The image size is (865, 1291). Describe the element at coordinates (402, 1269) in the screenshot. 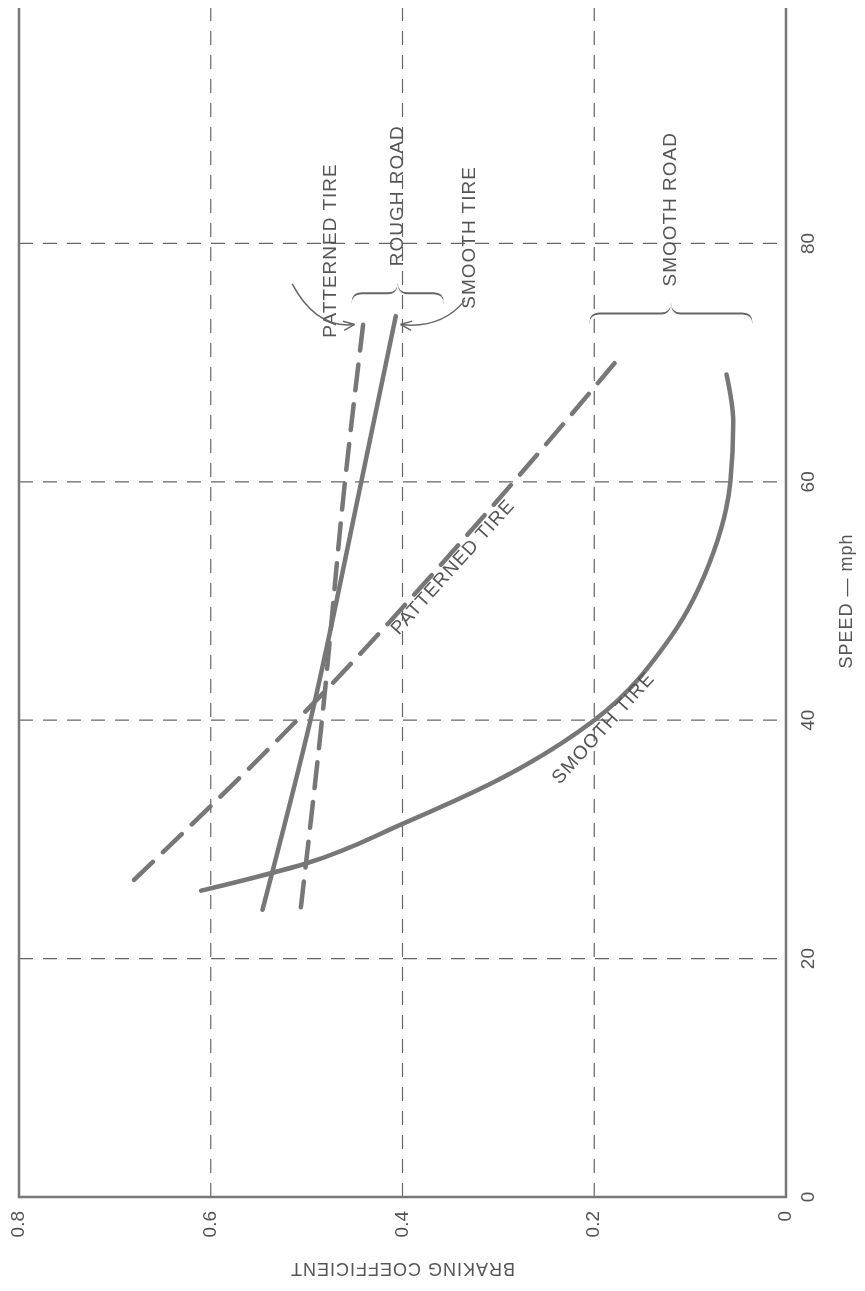

I see `x-axis-title: BRAKING COEFFICIENT` at that location.